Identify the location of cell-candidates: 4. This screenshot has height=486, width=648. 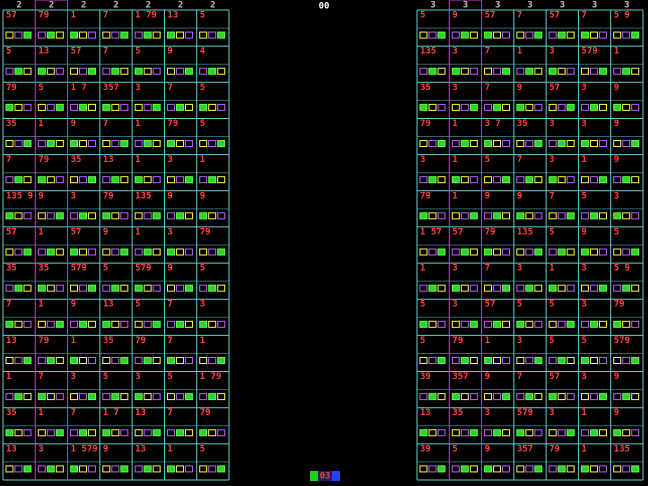
(203, 52).